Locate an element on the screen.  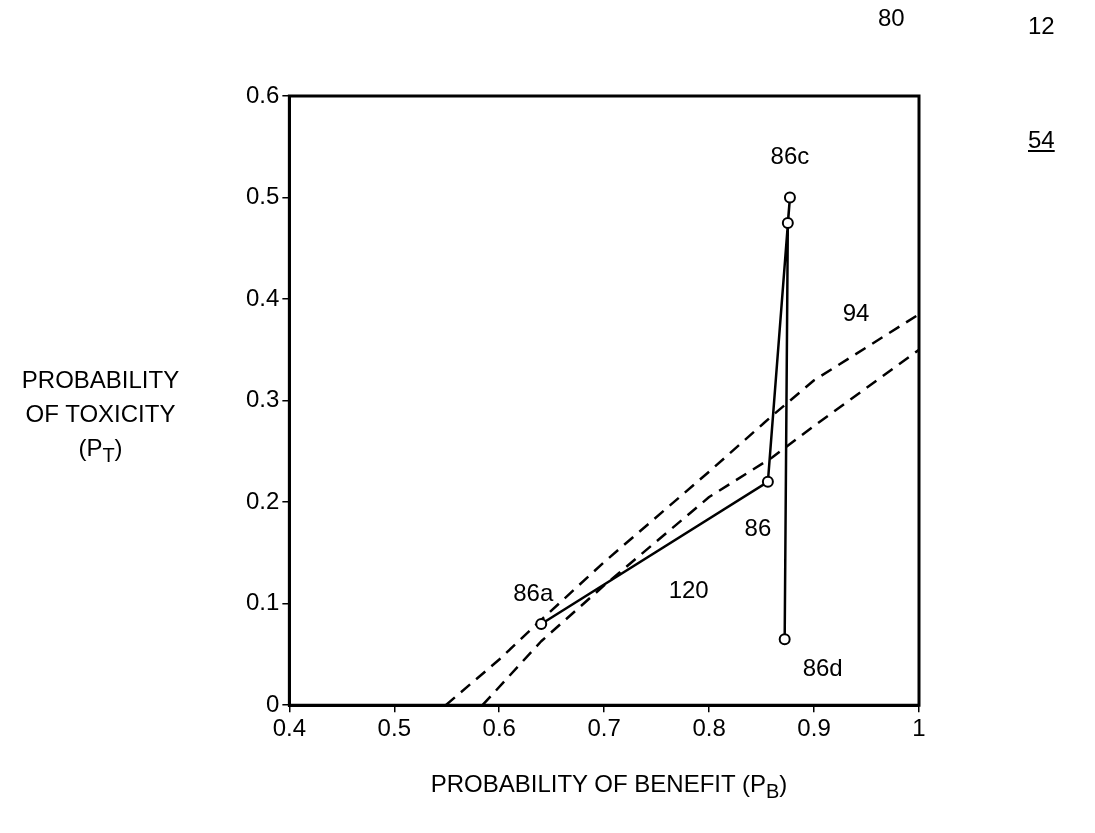
text: 54 is located at coordinates (1041, 140).